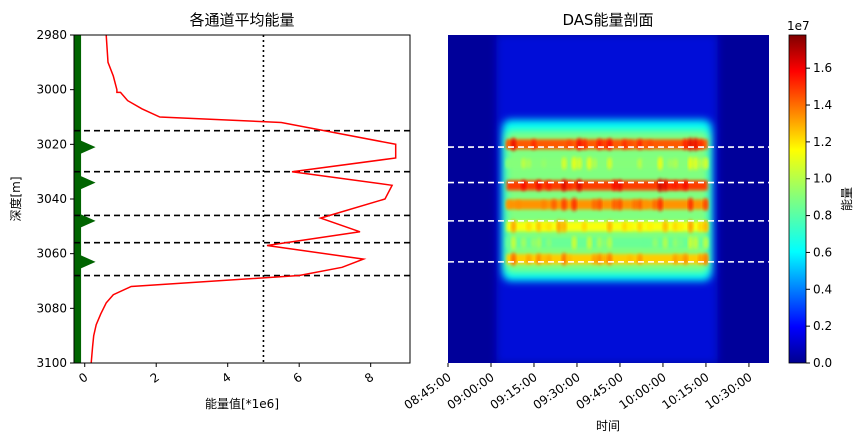  I want to click on right-x-label: 时间, so click(608, 426).